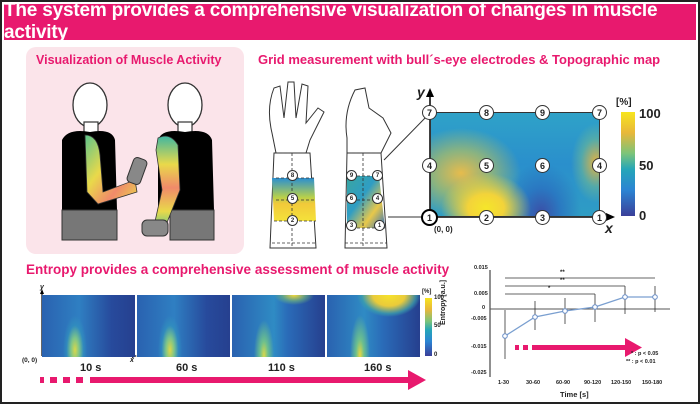  Describe the element at coordinates (429, 217) in the screenshot. I see `grid-node-1-origin: 1` at that location.